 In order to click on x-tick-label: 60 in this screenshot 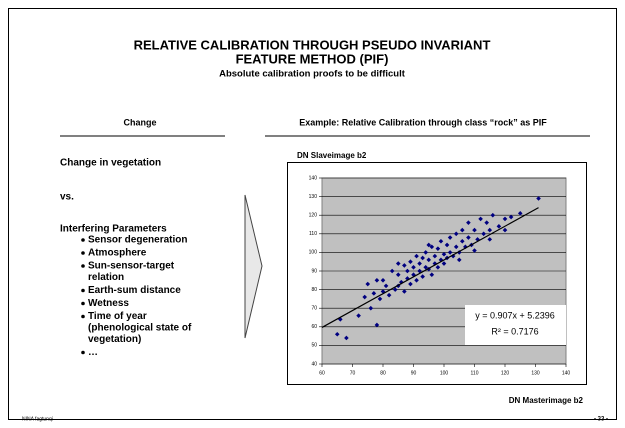, I will do `click(322, 373)`.